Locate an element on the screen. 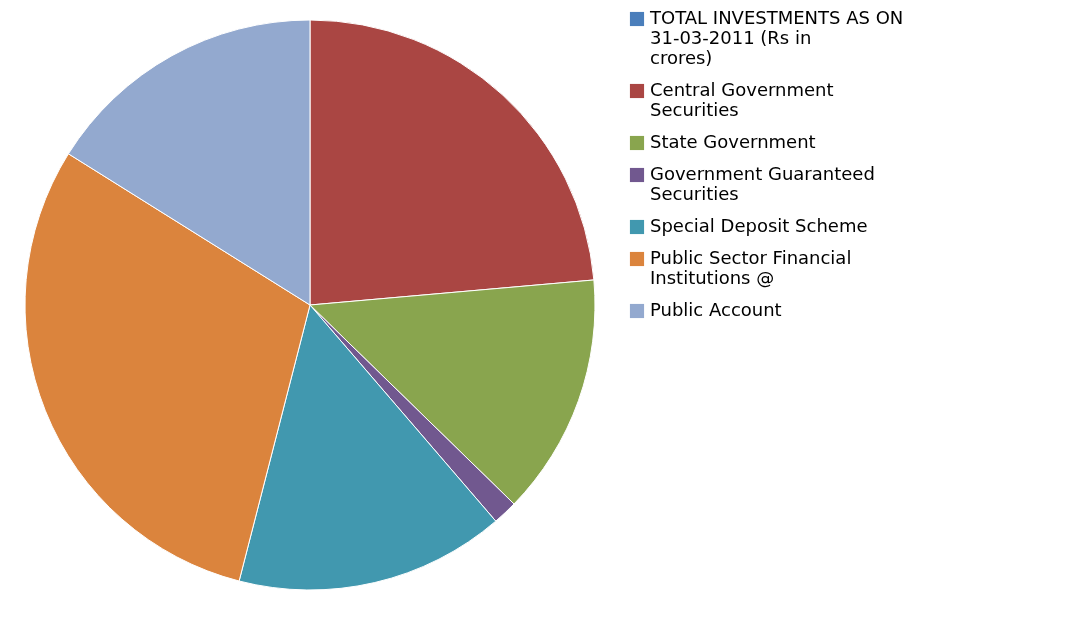  legend-label: Public Account is located at coordinates (716, 309).